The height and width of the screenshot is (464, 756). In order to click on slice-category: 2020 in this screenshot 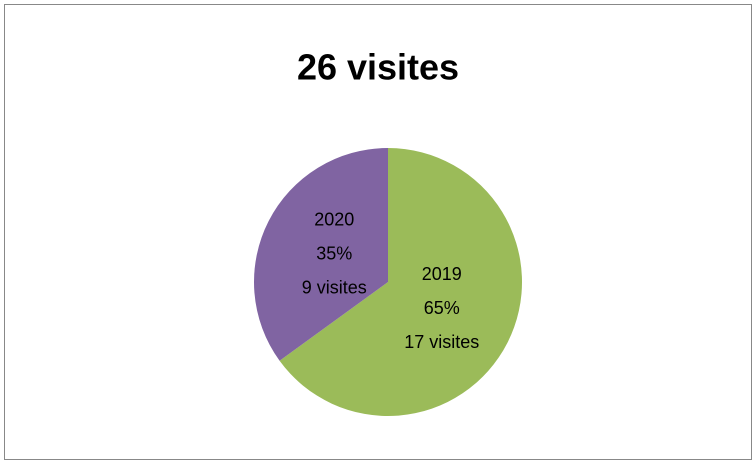, I will do `click(334, 219)`.